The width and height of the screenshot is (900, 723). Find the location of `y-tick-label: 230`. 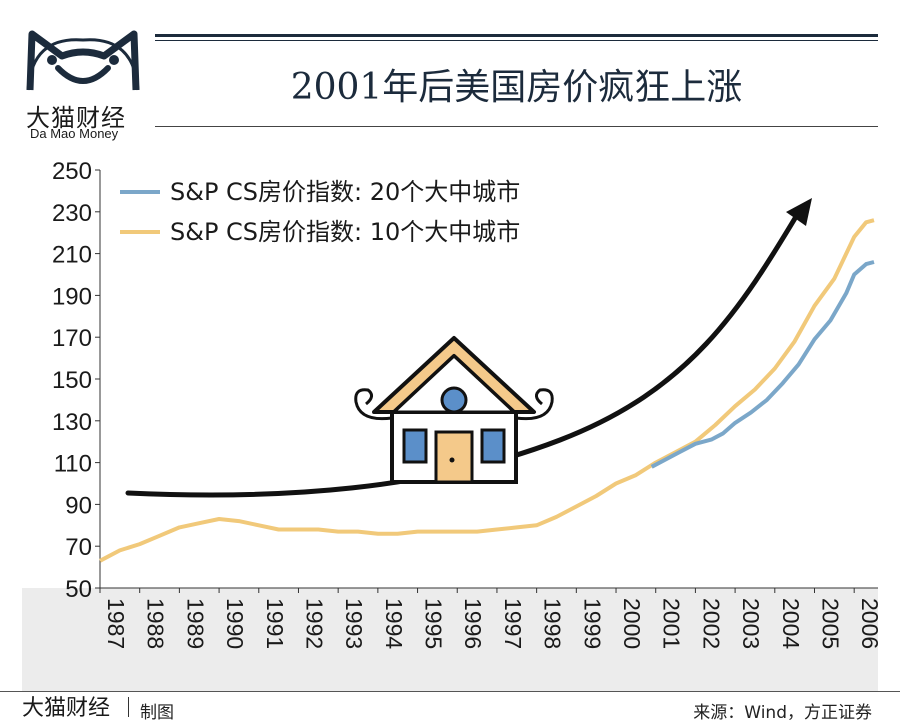

y-tick-label: 230 is located at coordinates (72, 213).